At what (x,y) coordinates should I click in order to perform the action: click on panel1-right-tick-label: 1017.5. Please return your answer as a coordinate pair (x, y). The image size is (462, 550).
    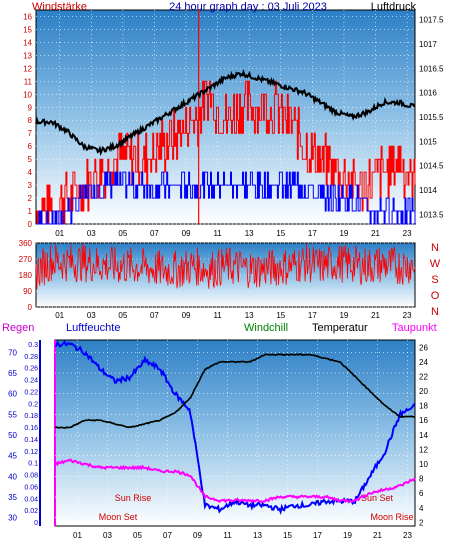
    Looking at the image, I should click on (431, 20).